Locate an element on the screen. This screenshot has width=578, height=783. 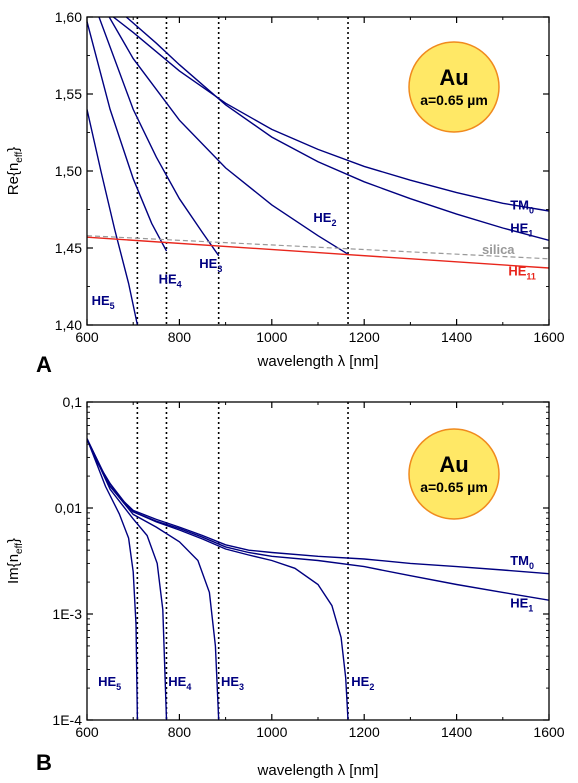
y-tick-label: 0,01 is located at coordinates (68, 508).